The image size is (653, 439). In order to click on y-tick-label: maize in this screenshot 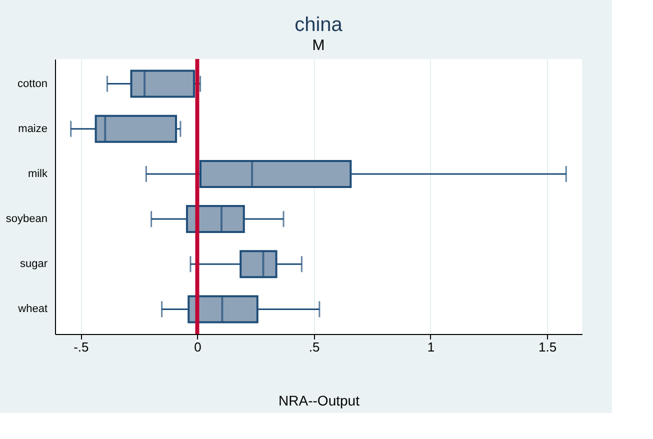, I will do `click(33, 128)`.